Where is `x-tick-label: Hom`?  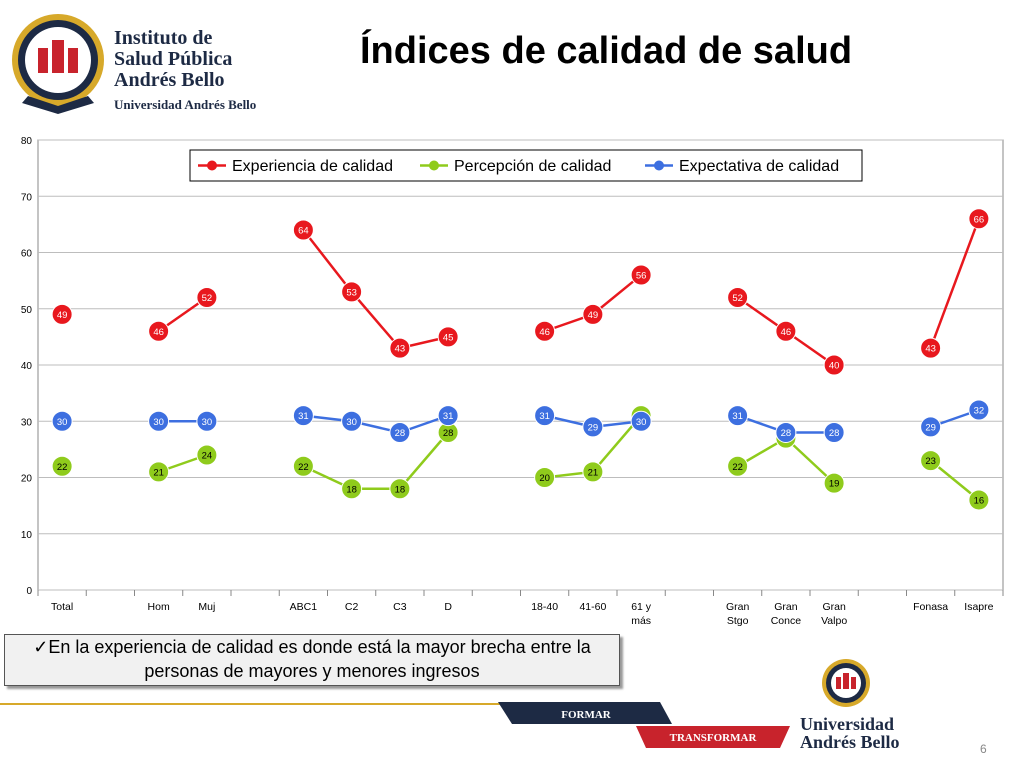 x-tick-label: Hom is located at coordinates (159, 607).